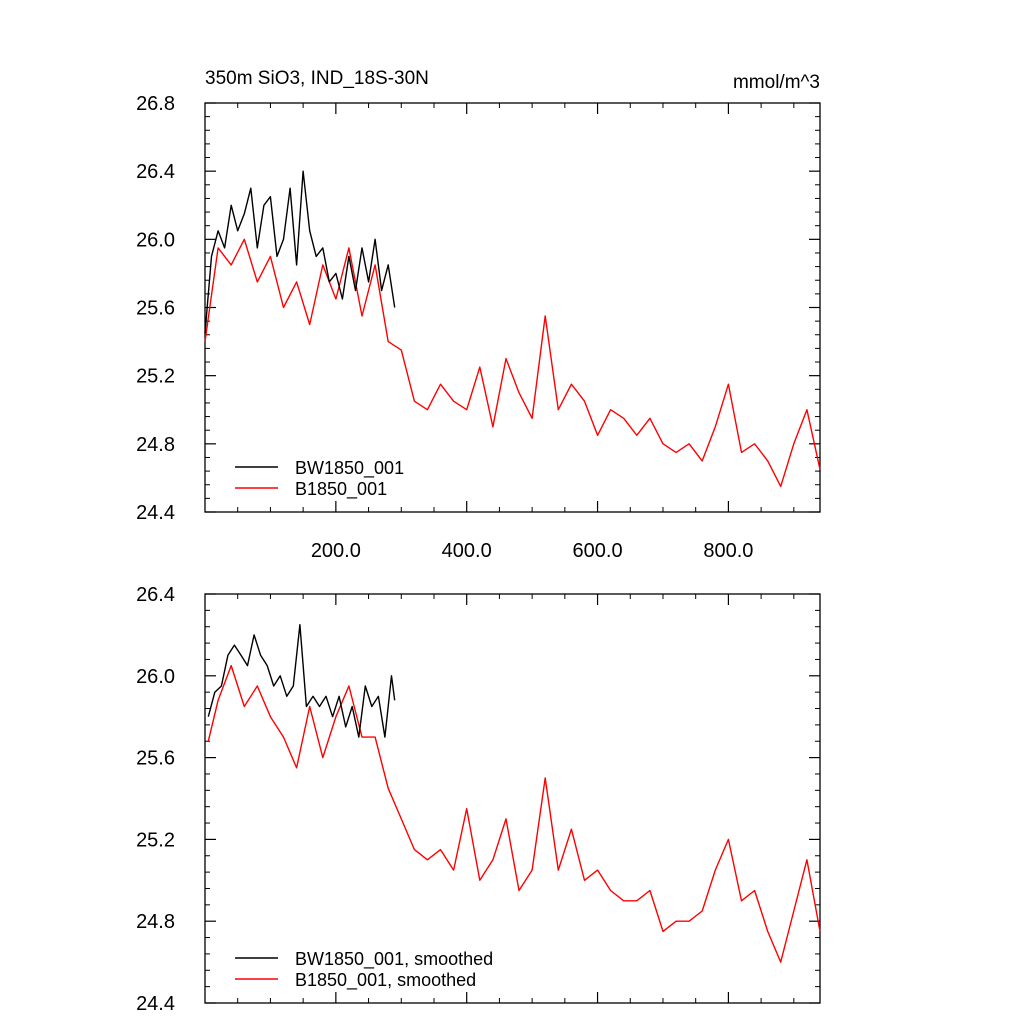 The width and height of the screenshot is (1024, 1024). Describe the element at coordinates (728, 551) in the screenshot. I see `x-tick-label: 800.0` at that location.